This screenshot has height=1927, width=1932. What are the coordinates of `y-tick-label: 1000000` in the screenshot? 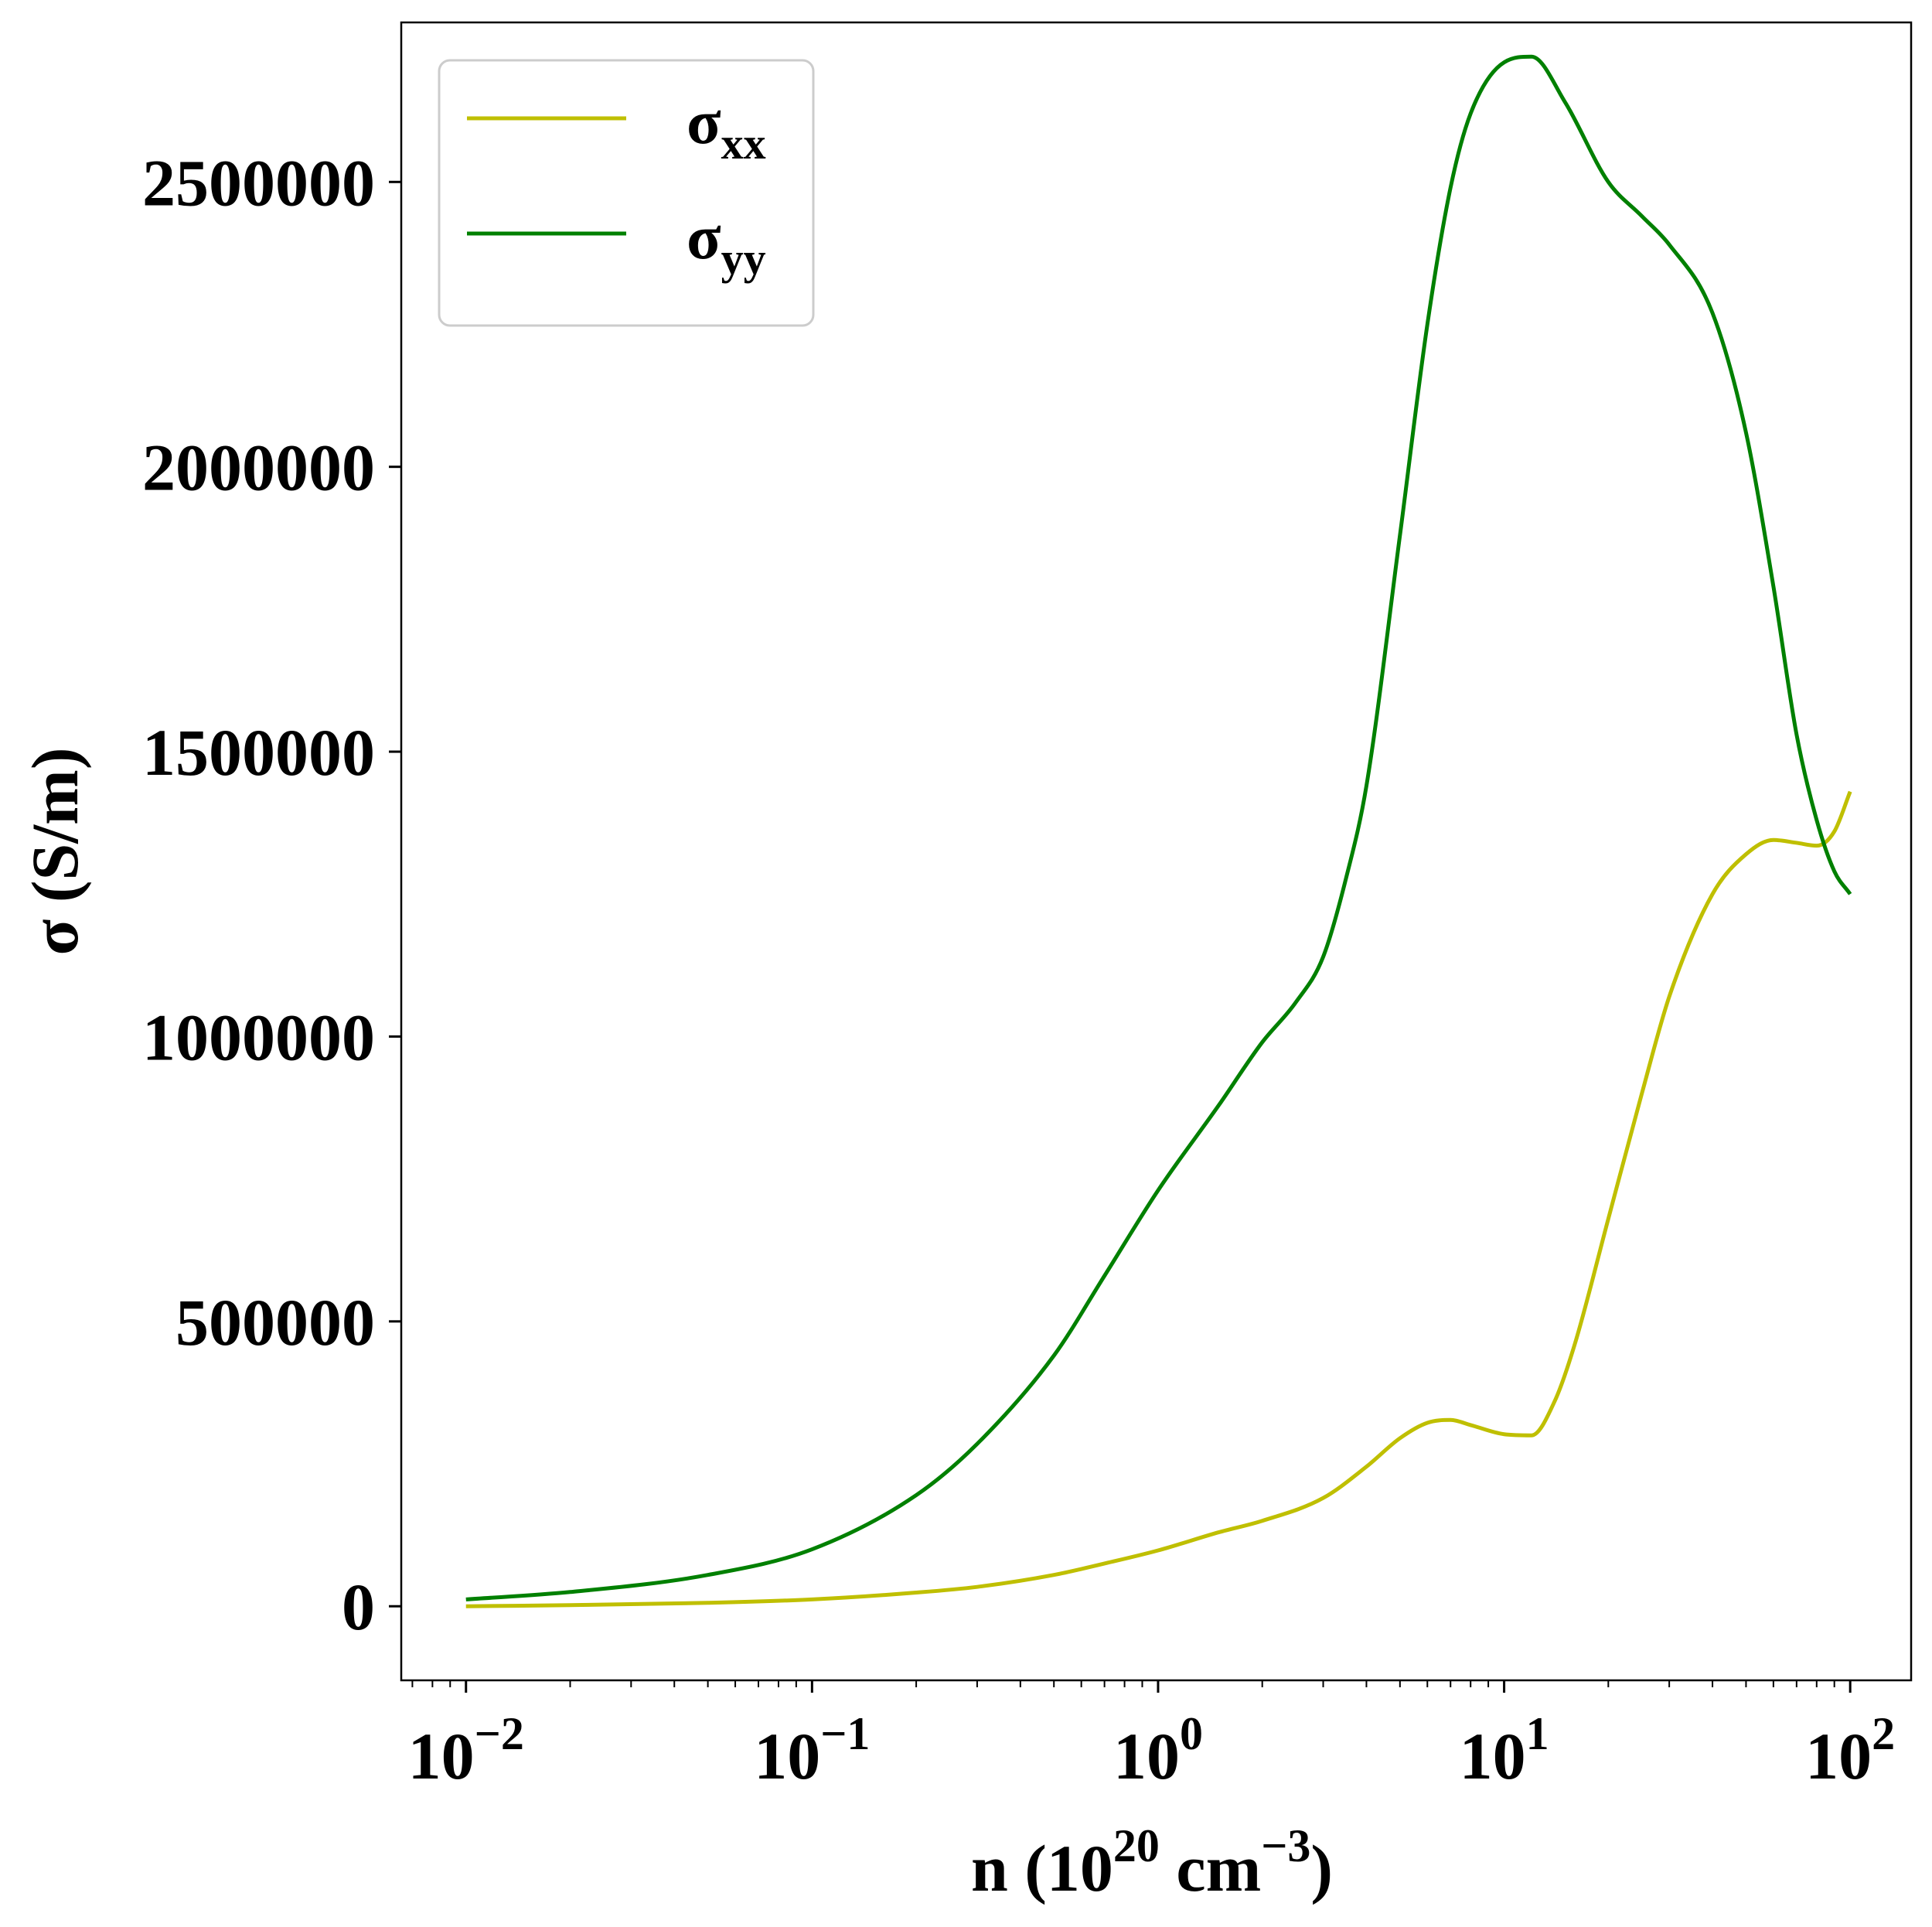 It's located at (258, 1037).